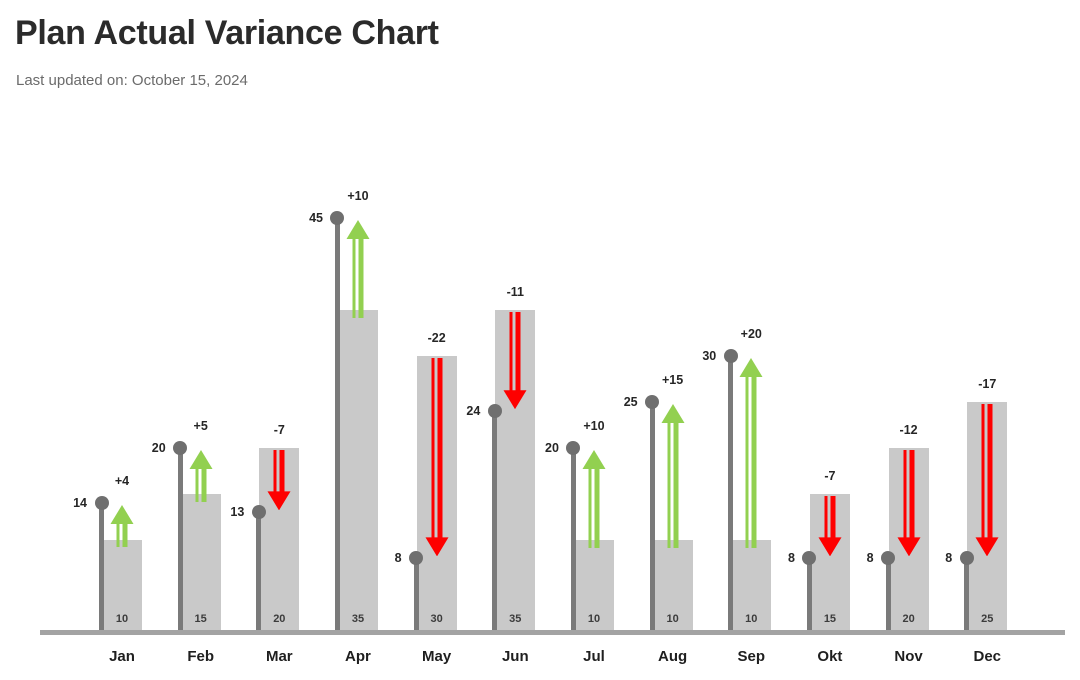 The width and height of the screenshot is (1080, 680). I want to click on variance-value-label: +5, so click(200, 425).